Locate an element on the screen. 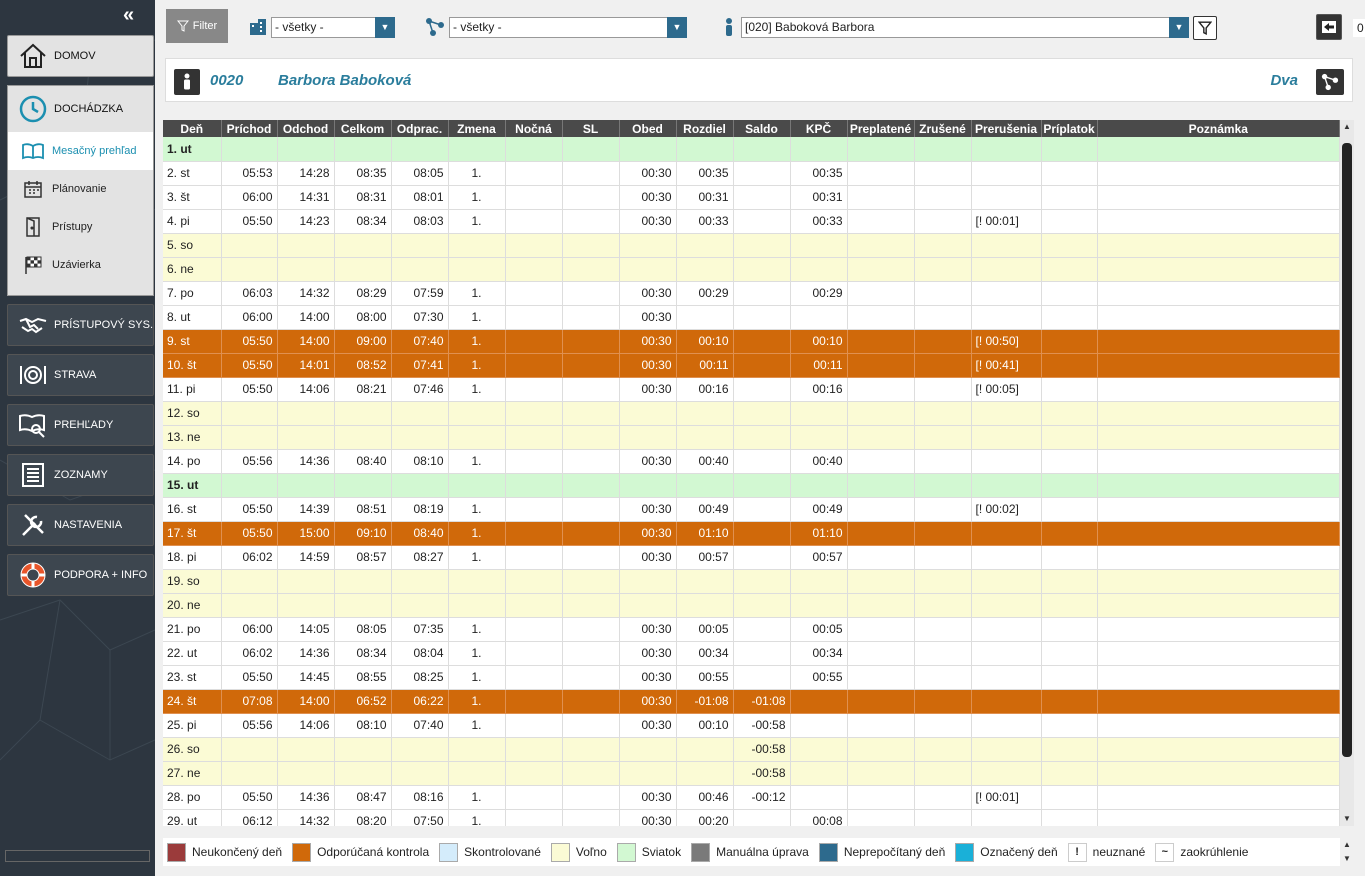 The image size is (1365, 876). table-row: 5. so is located at coordinates (751, 245).